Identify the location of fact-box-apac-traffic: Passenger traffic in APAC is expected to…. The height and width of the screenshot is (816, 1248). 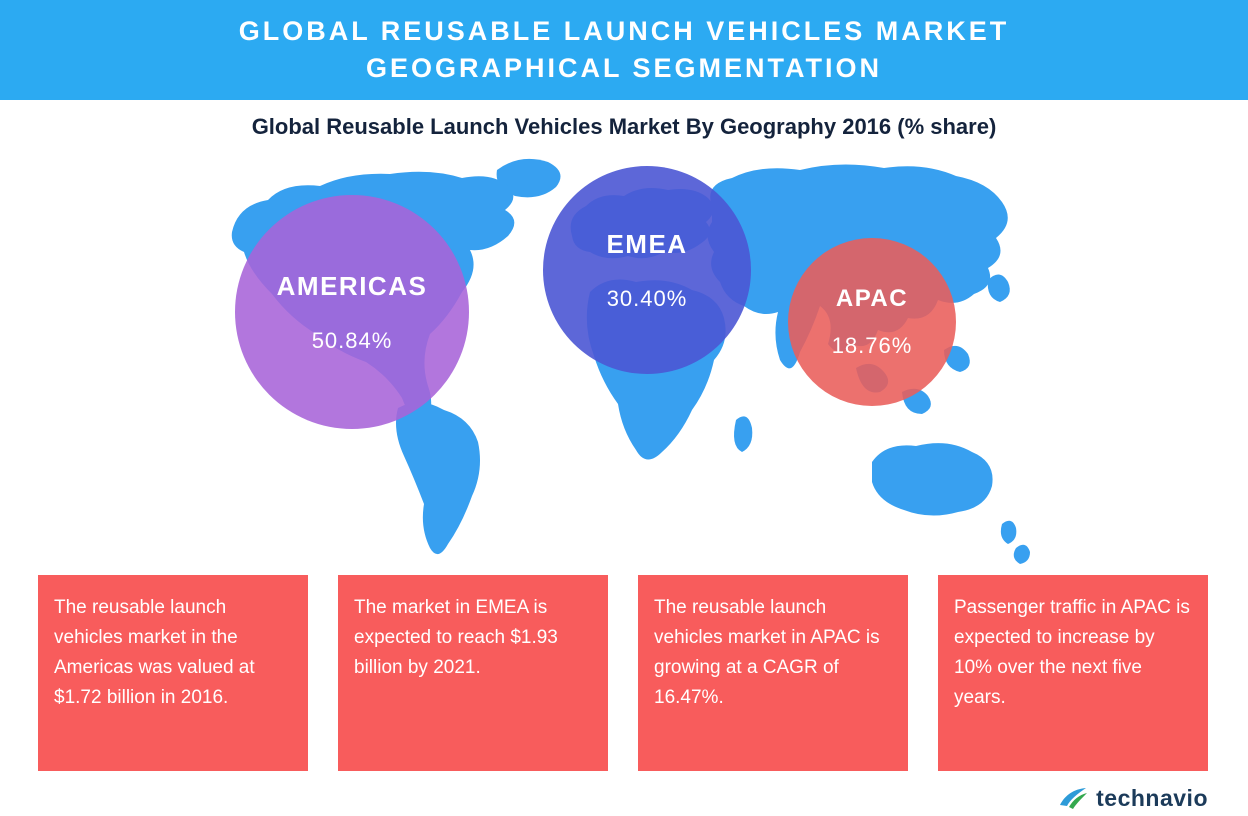
(1073, 673).